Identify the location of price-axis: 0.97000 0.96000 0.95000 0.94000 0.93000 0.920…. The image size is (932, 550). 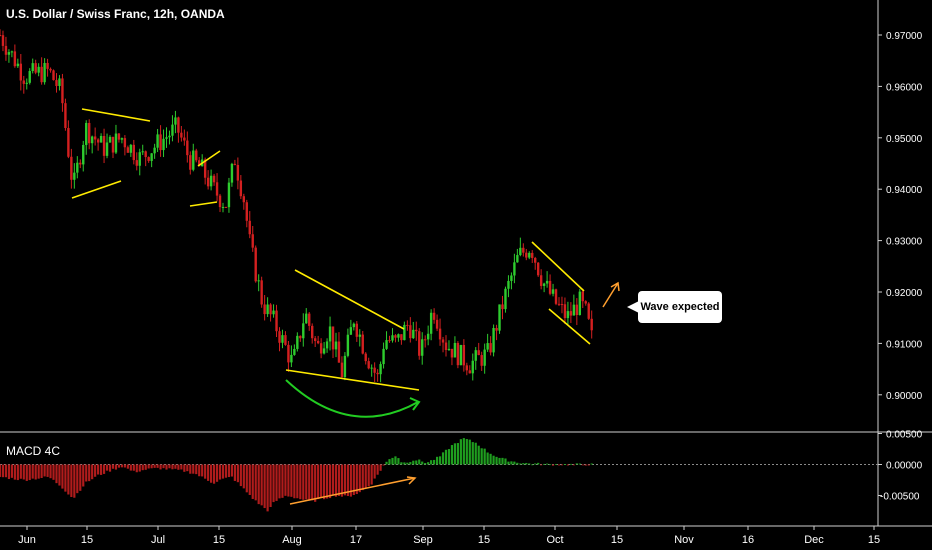
(900, 216).